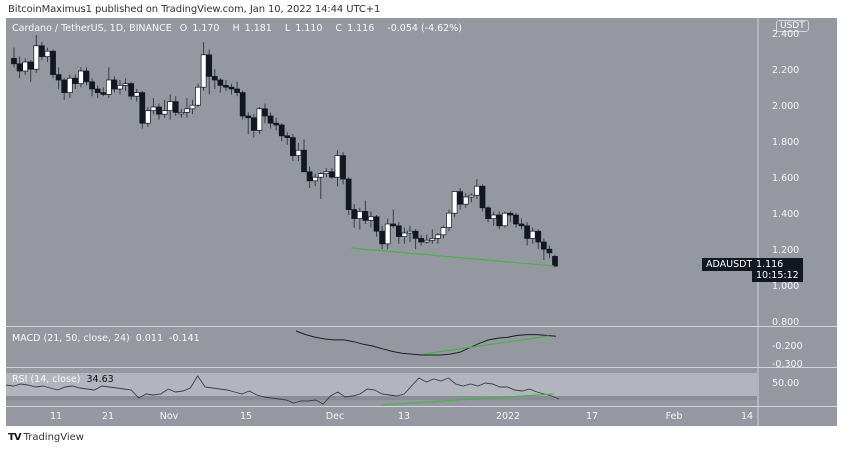  I want to click on rsi-legend: RSI (14, close) 34.63, so click(63, 379).